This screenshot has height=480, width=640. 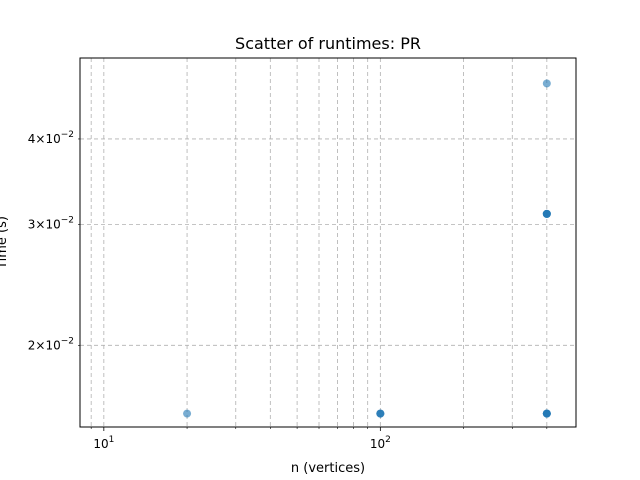 I want to click on chart-title: Scatter of runtimes: PR, so click(x=328, y=43).